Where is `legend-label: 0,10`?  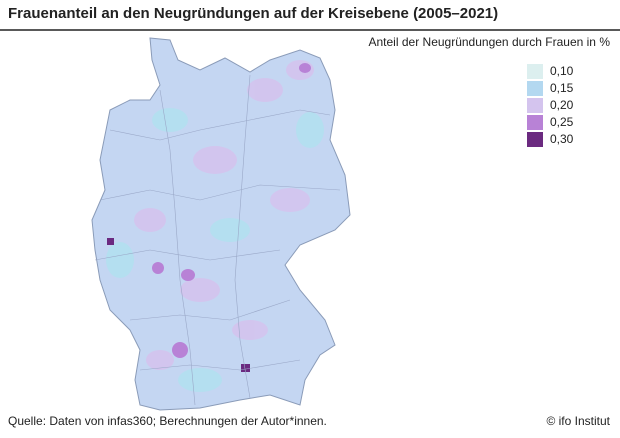 legend-label: 0,10 is located at coordinates (562, 71).